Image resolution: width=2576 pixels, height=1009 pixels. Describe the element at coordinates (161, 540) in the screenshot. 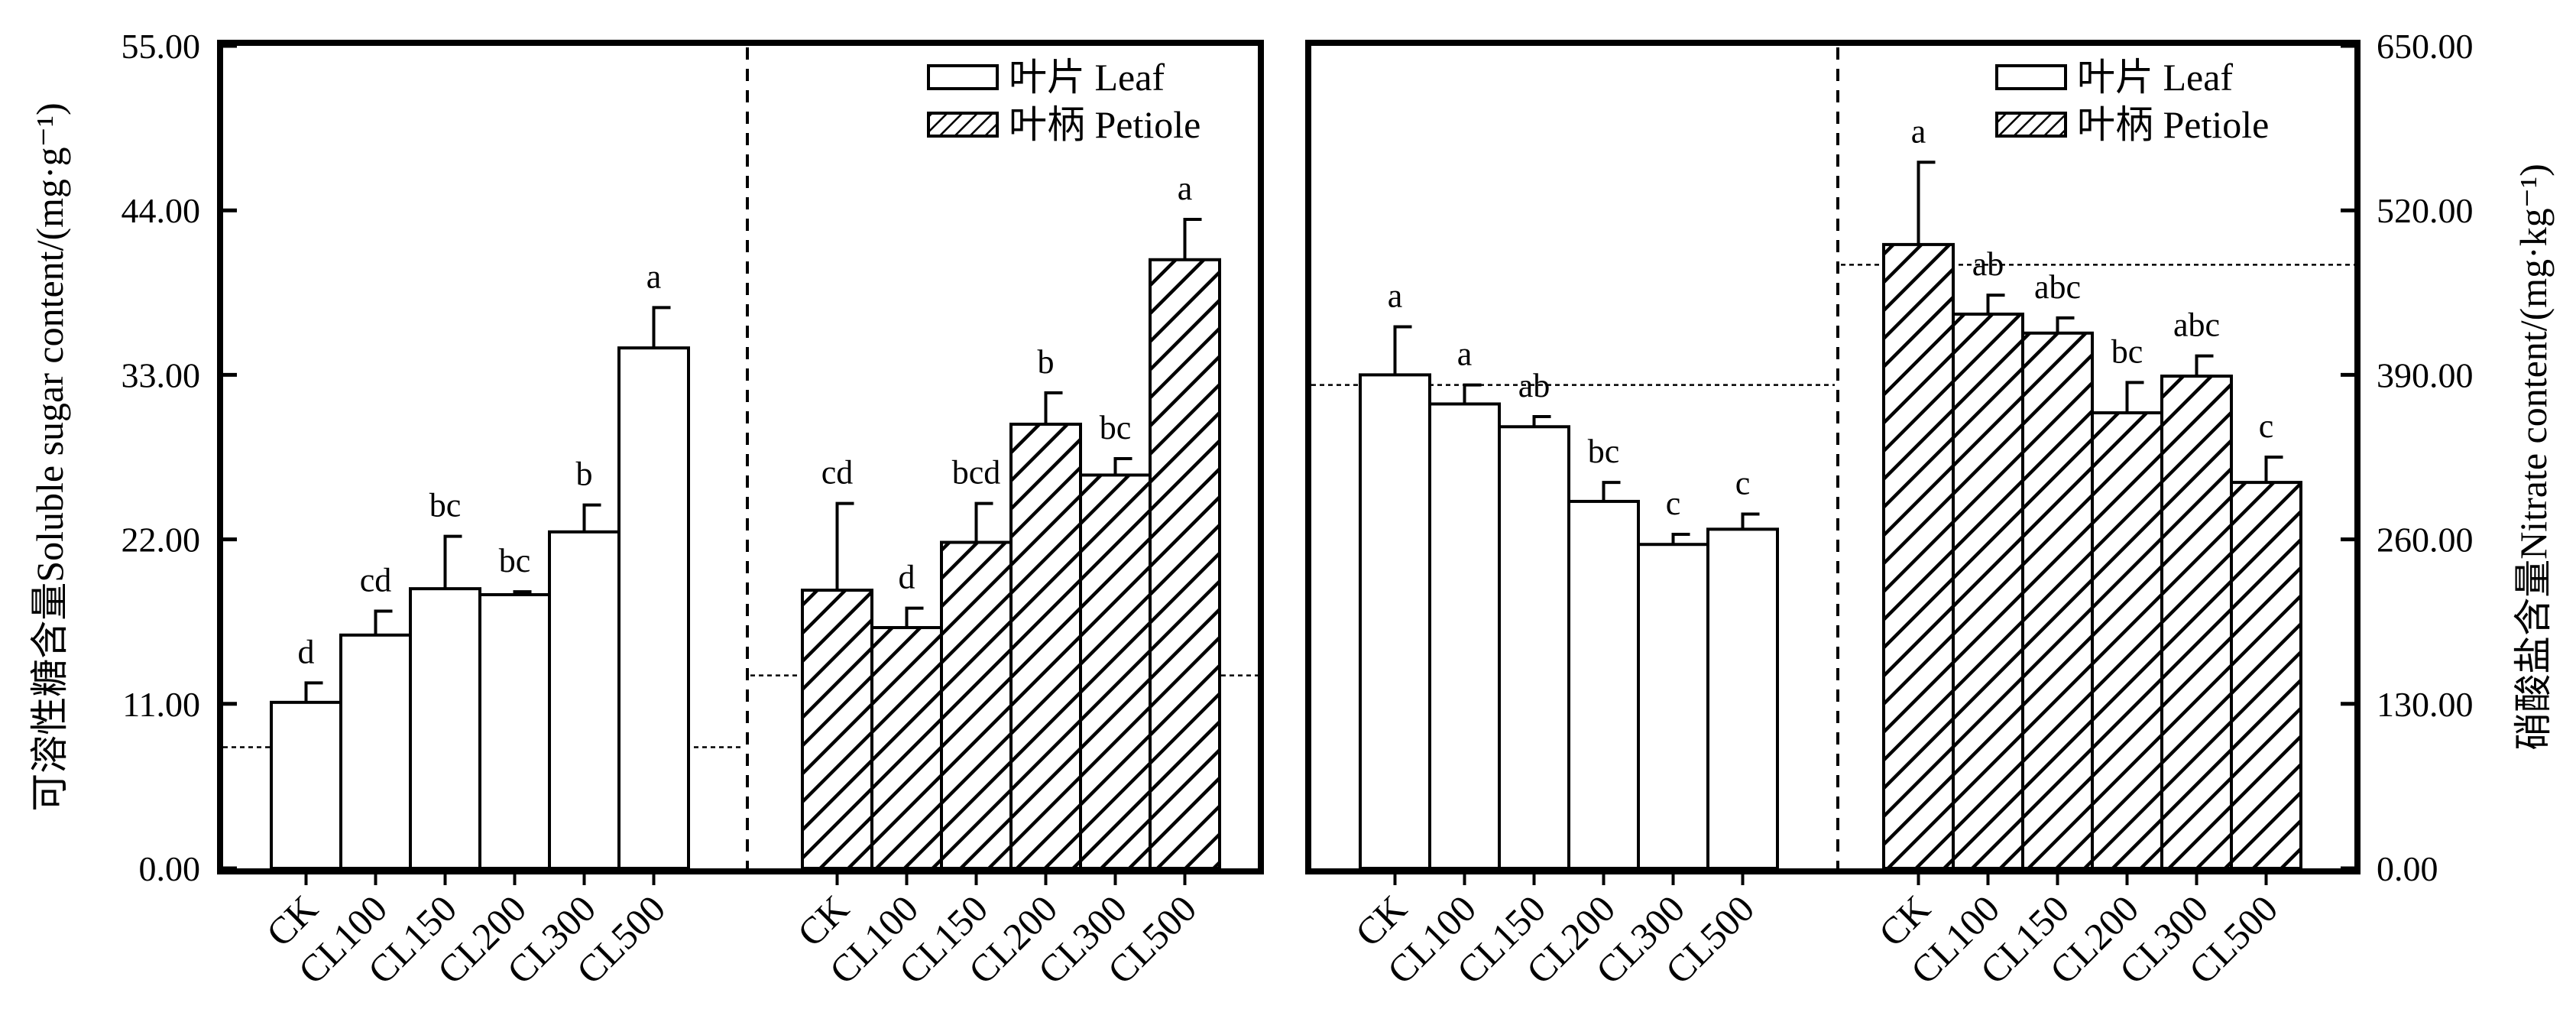

I see `y-tick-label: 22.00` at that location.